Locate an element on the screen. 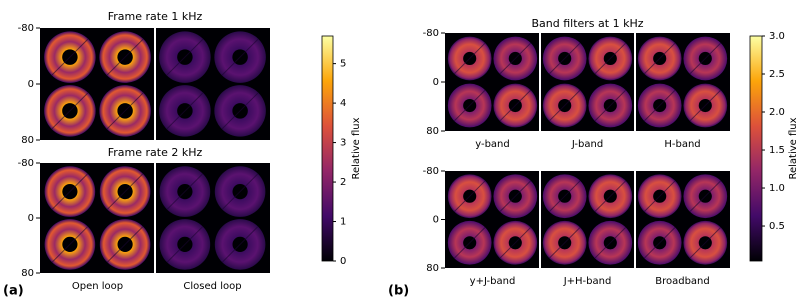 The height and width of the screenshot is (303, 806). colorbar-tick-label: 1.5 is located at coordinates (777, 150).